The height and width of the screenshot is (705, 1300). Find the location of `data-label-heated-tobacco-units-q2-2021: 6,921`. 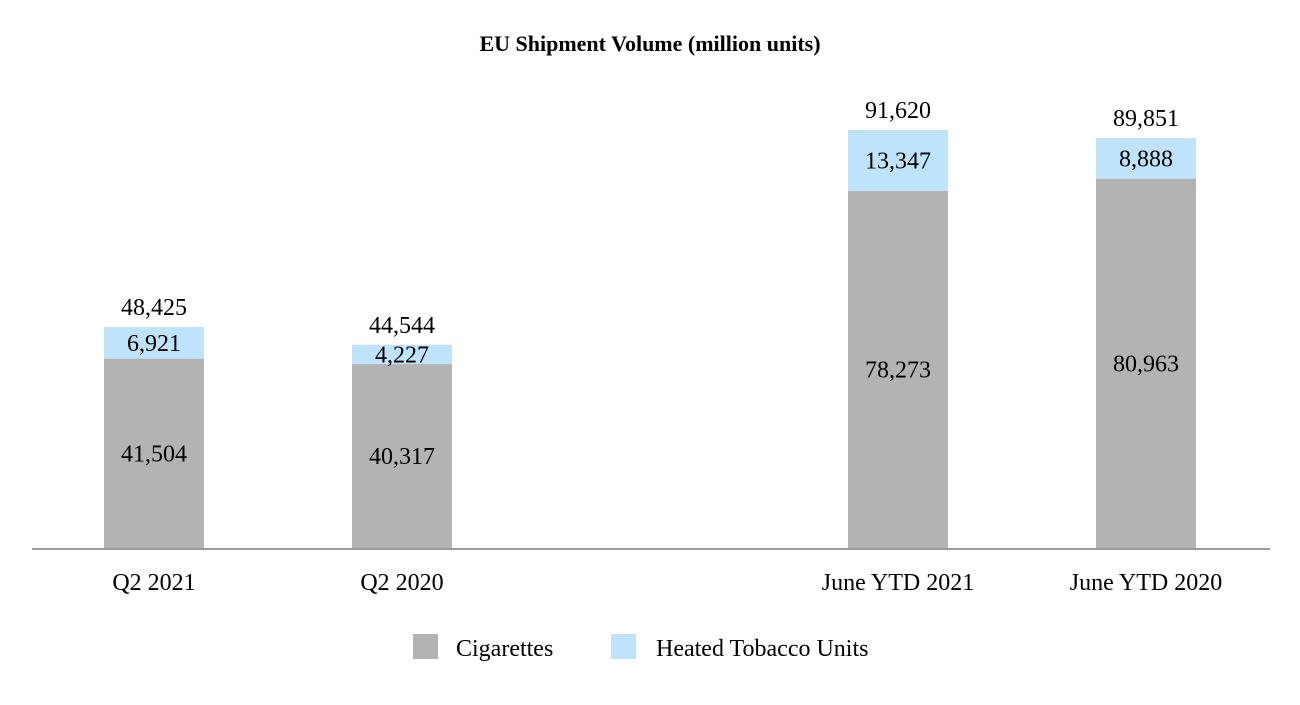

data-label-heated-tobacco-units-q2-2021: 6,921 is located at coordinates (154, 344).